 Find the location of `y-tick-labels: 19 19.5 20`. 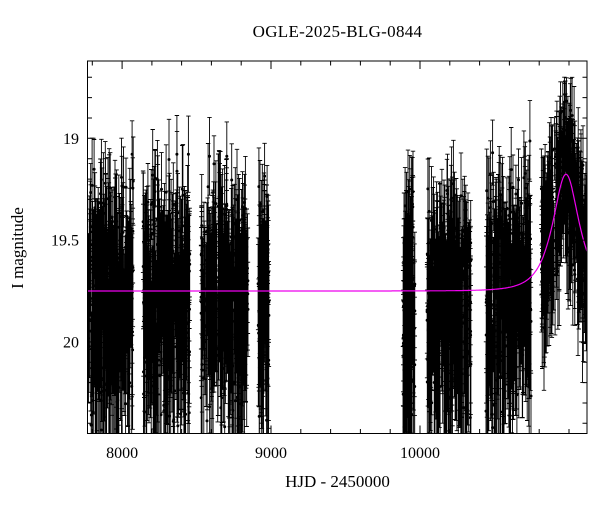

y-tick-labels: 19 19.5 20 is located at coordinates (65, 241).